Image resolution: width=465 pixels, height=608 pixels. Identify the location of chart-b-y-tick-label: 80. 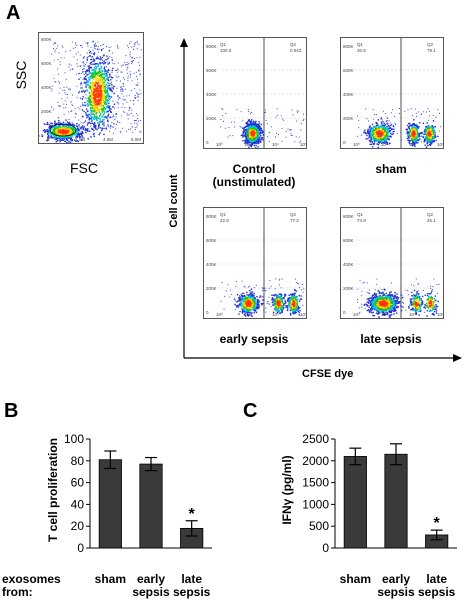
(78, 461).